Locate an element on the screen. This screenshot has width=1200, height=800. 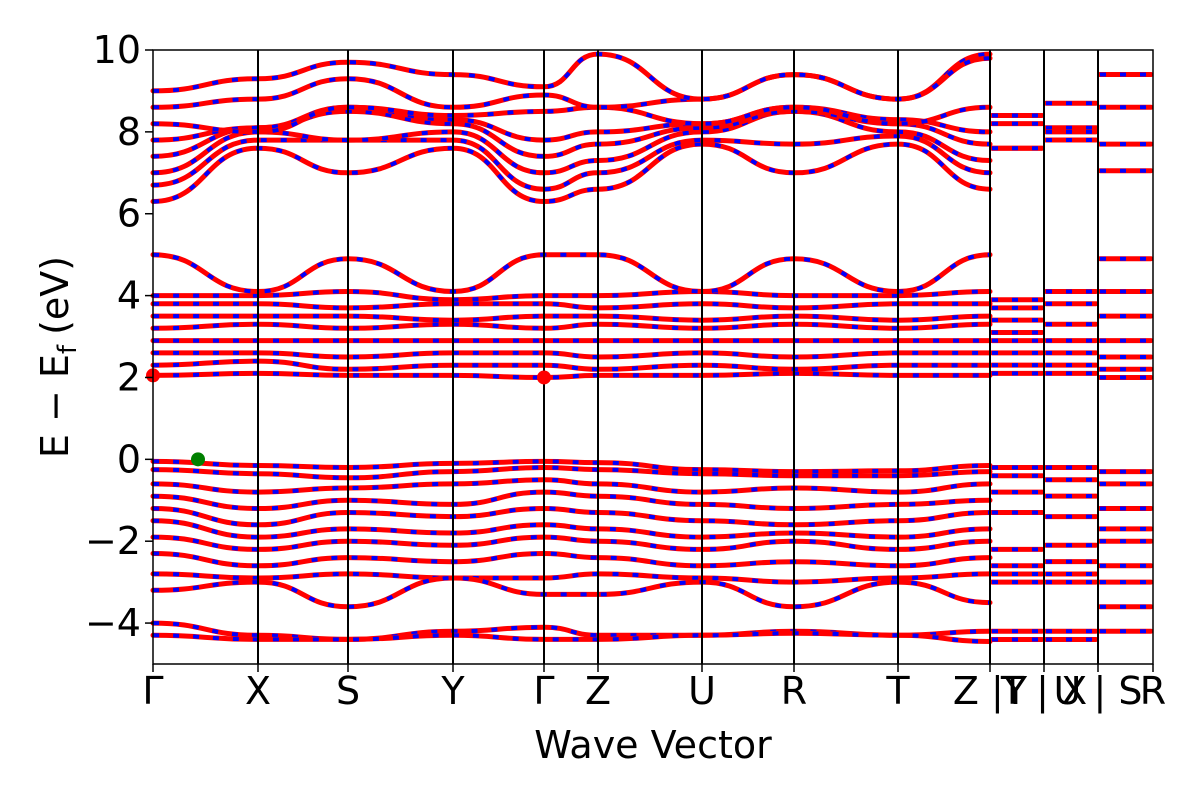
x-tick-label-6: U is located at coordinates (702, 691).